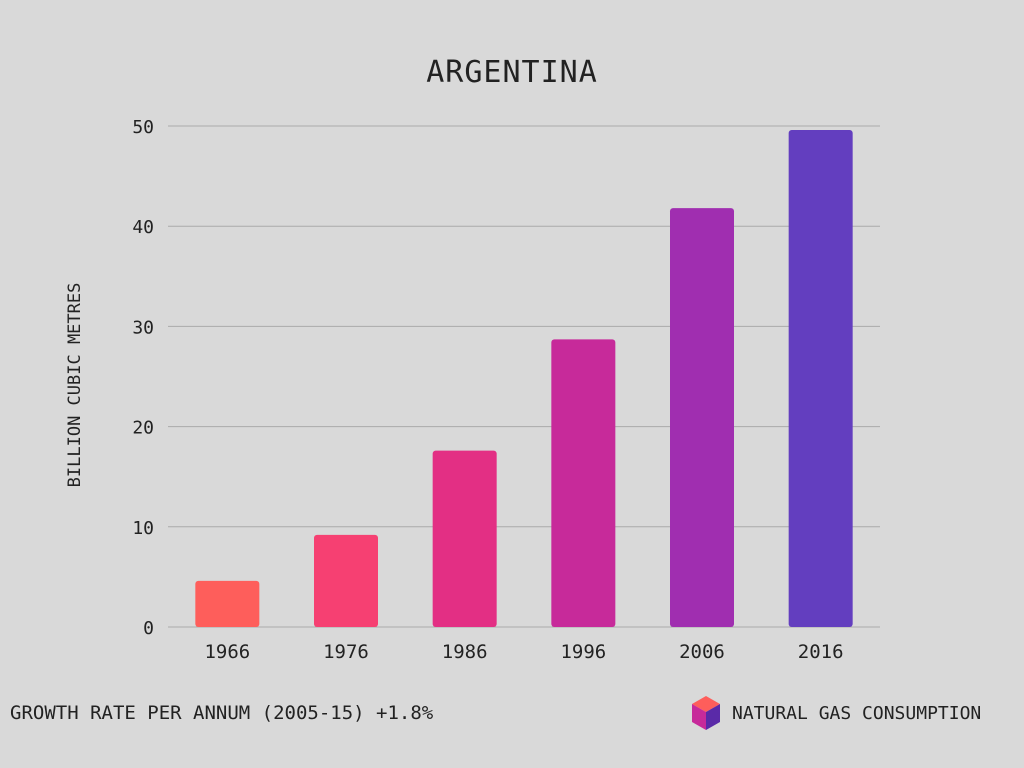 This screenshot has width=1024, height=768. What do you see at coordinates (523, 652) in the screenshot?
I see `x-tick-labels: 1966 1976 1986 1996 2006 2016` at bounding box center [523, 652].